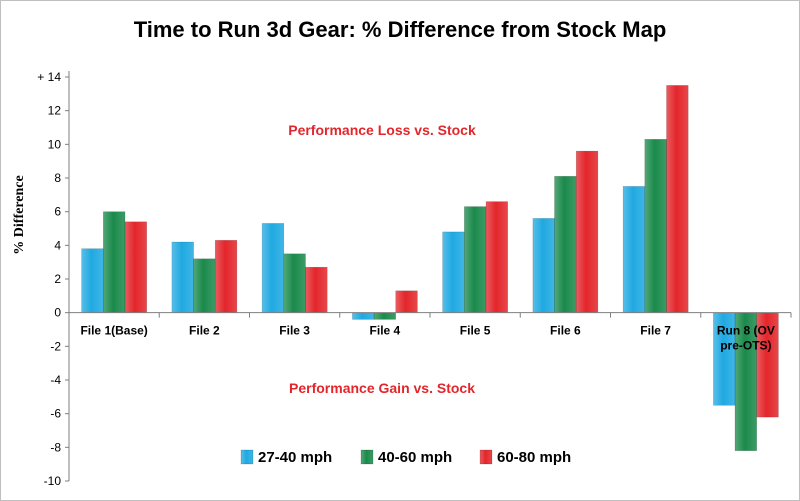  Describe the element at coordinates (475, 331) in the screenshot. I see `x-tick-label: File 5` at that location.